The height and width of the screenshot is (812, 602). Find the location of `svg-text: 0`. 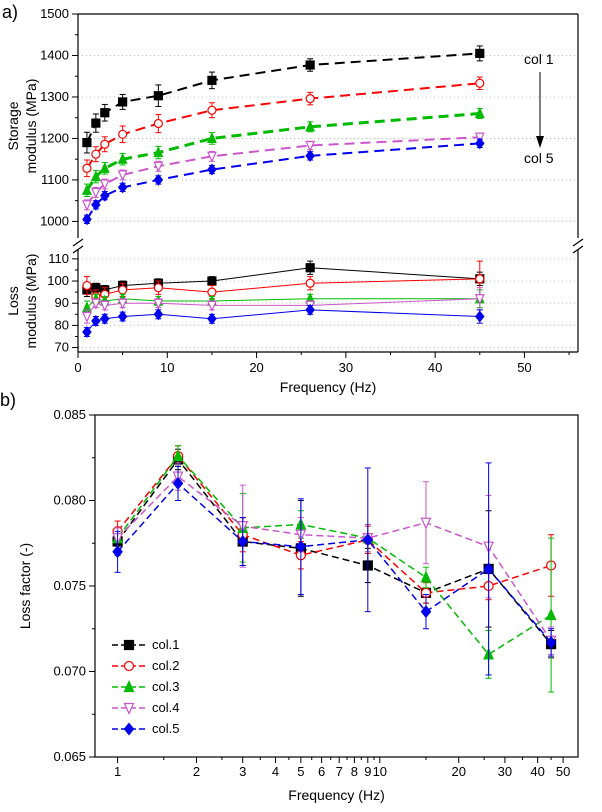

svg-text: 0 is located at coordinates (77, 367).